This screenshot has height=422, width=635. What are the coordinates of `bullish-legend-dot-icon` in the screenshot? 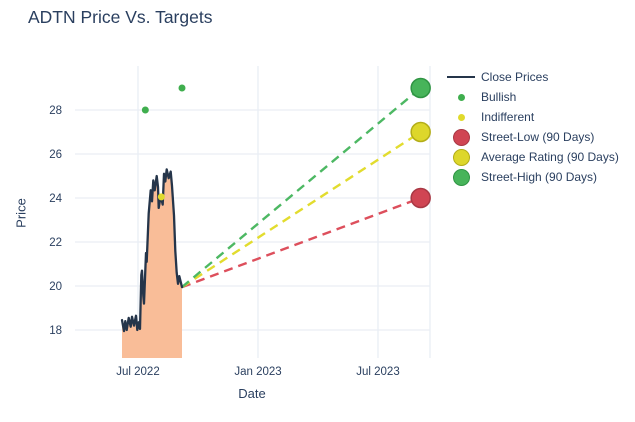 It's located at (461, 97).